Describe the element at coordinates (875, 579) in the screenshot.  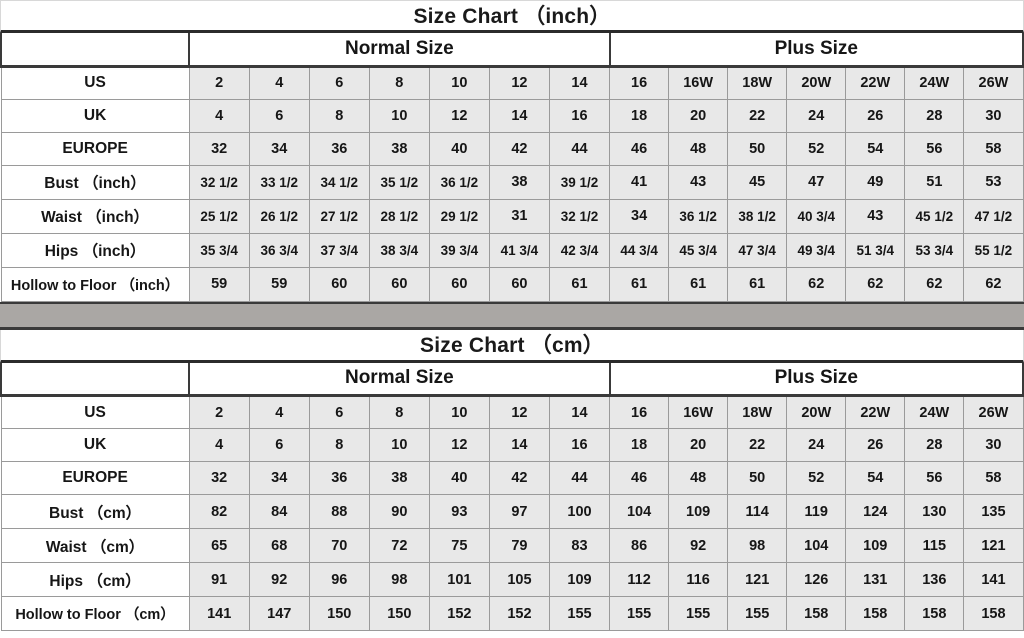
I see `data-cell: 131` at that location.